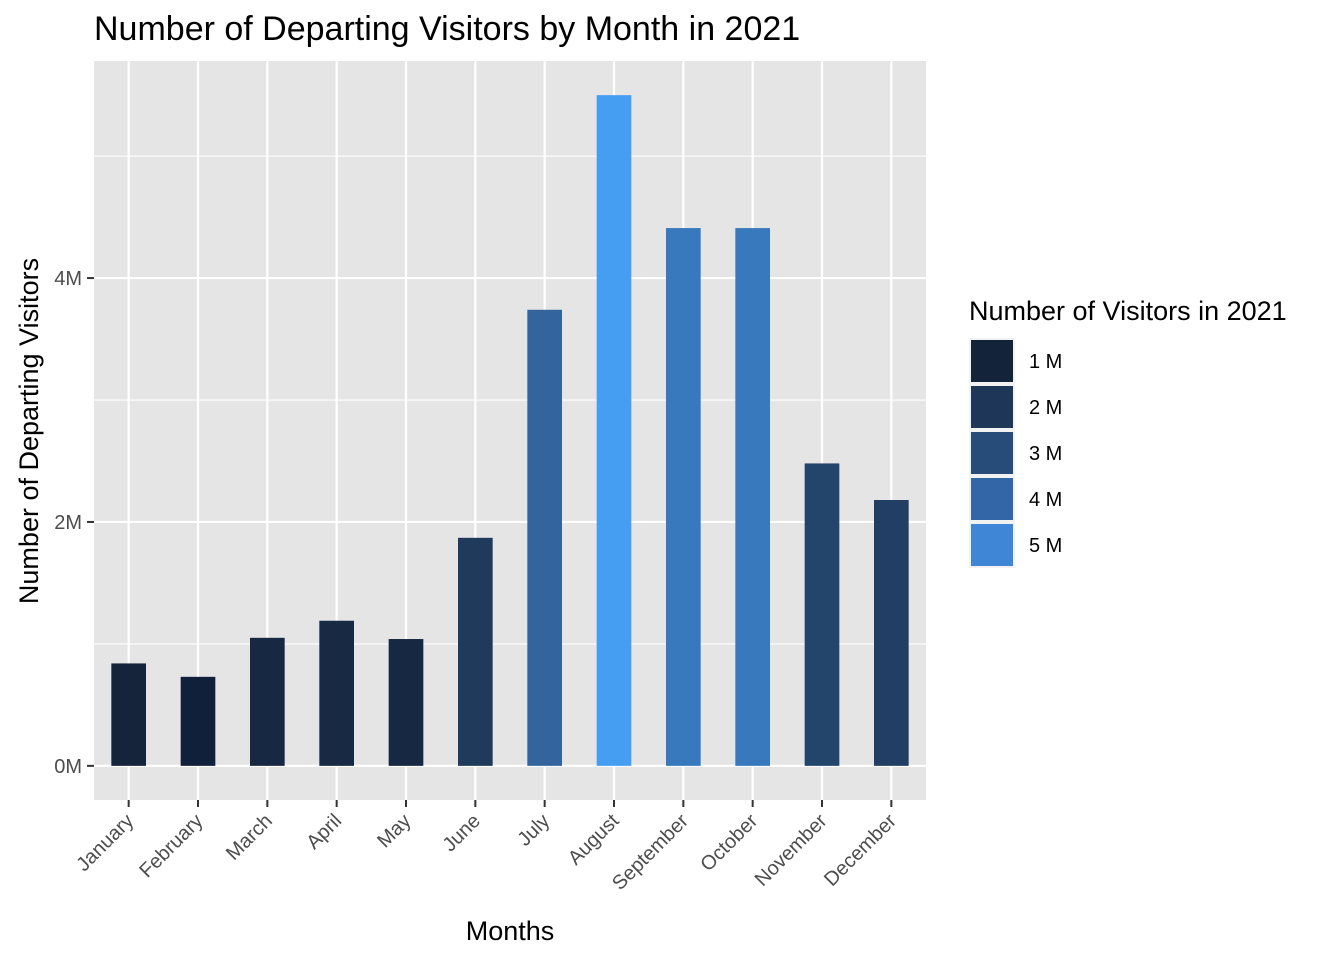  Describe the element at coordinates (105, 843) in the screenshot. I see `x-tick-label: January` at that location.